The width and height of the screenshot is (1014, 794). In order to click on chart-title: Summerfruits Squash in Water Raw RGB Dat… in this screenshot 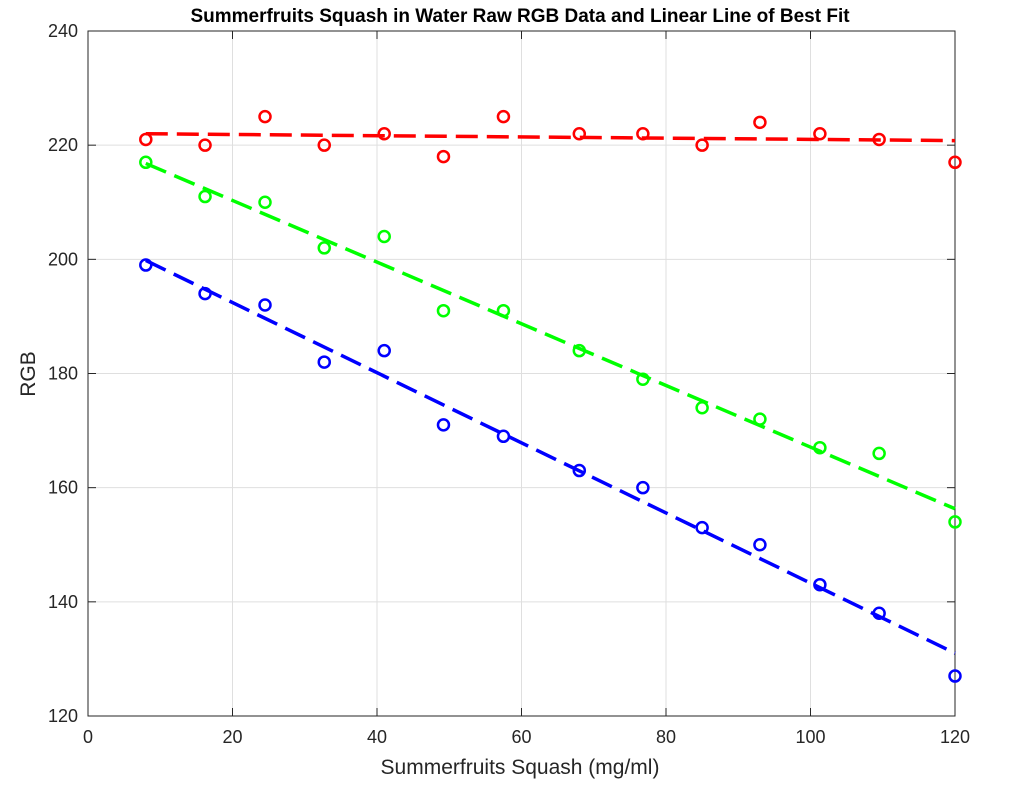, I will do `click(520, 16)`.